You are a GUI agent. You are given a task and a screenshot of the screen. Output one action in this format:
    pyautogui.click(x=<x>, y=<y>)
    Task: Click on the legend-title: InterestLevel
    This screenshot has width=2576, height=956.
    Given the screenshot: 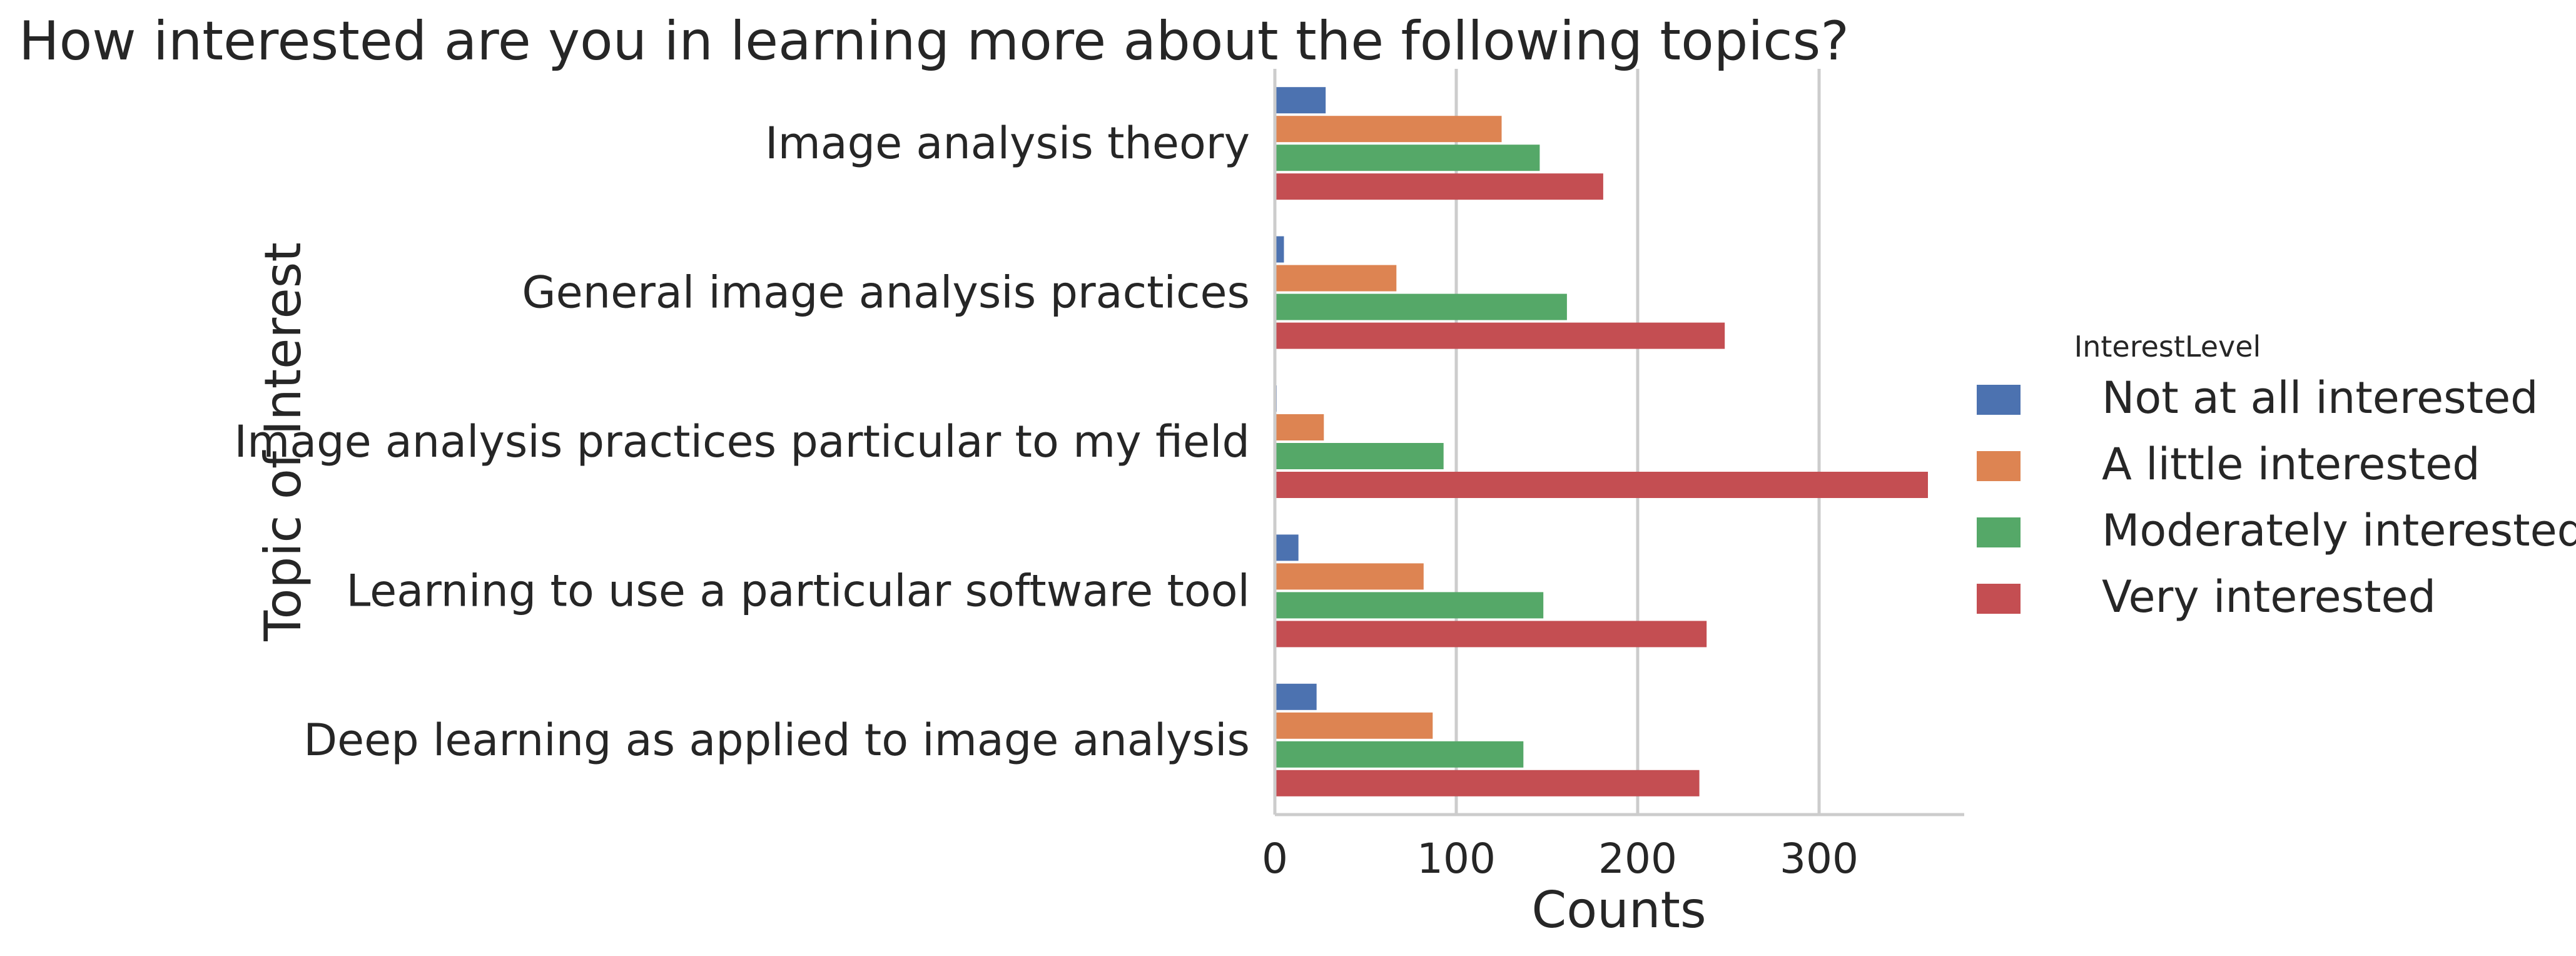 What is the action you would take?
    pyautogui.click(x=2167, y=347)
    